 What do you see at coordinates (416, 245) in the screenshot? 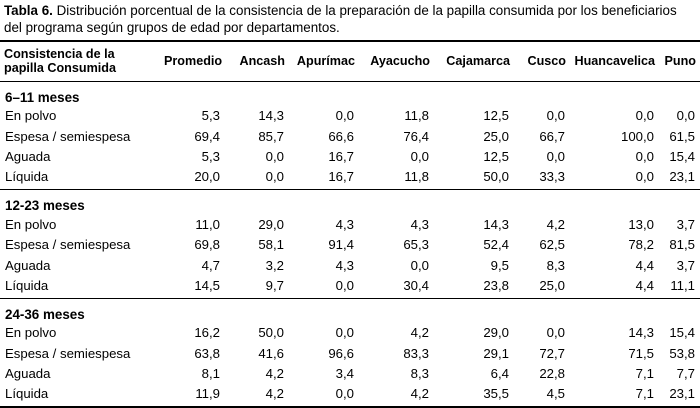
I see `table-cell: 65,3` at bounding box center [416, 245].